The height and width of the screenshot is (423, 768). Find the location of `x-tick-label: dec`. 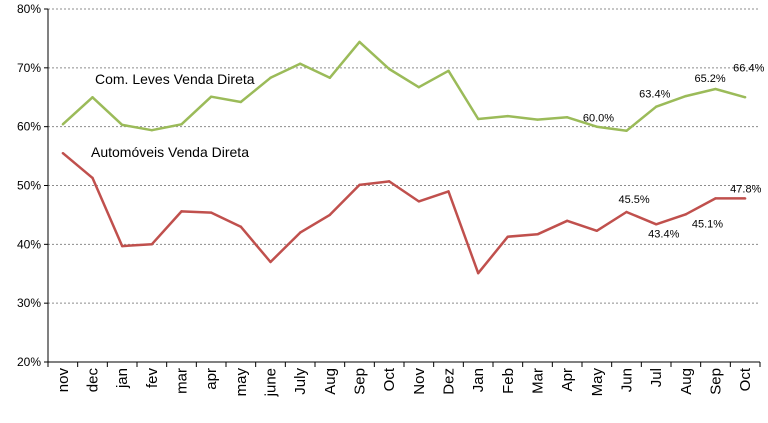

x-tick-label: dec is located at coordinates (93, 380).